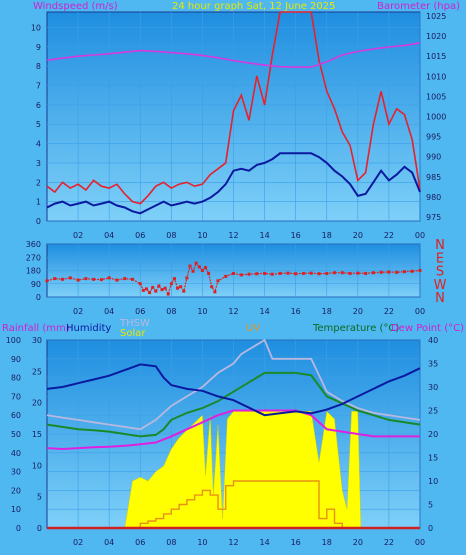  Describe the element at coordinates (233, 55) in the screenshot. I see `barometer-series-line` at that location.